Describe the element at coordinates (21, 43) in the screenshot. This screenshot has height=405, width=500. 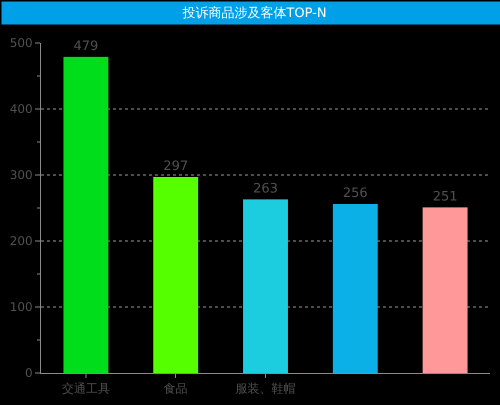
I see `y-tick-label: 500` at that location.